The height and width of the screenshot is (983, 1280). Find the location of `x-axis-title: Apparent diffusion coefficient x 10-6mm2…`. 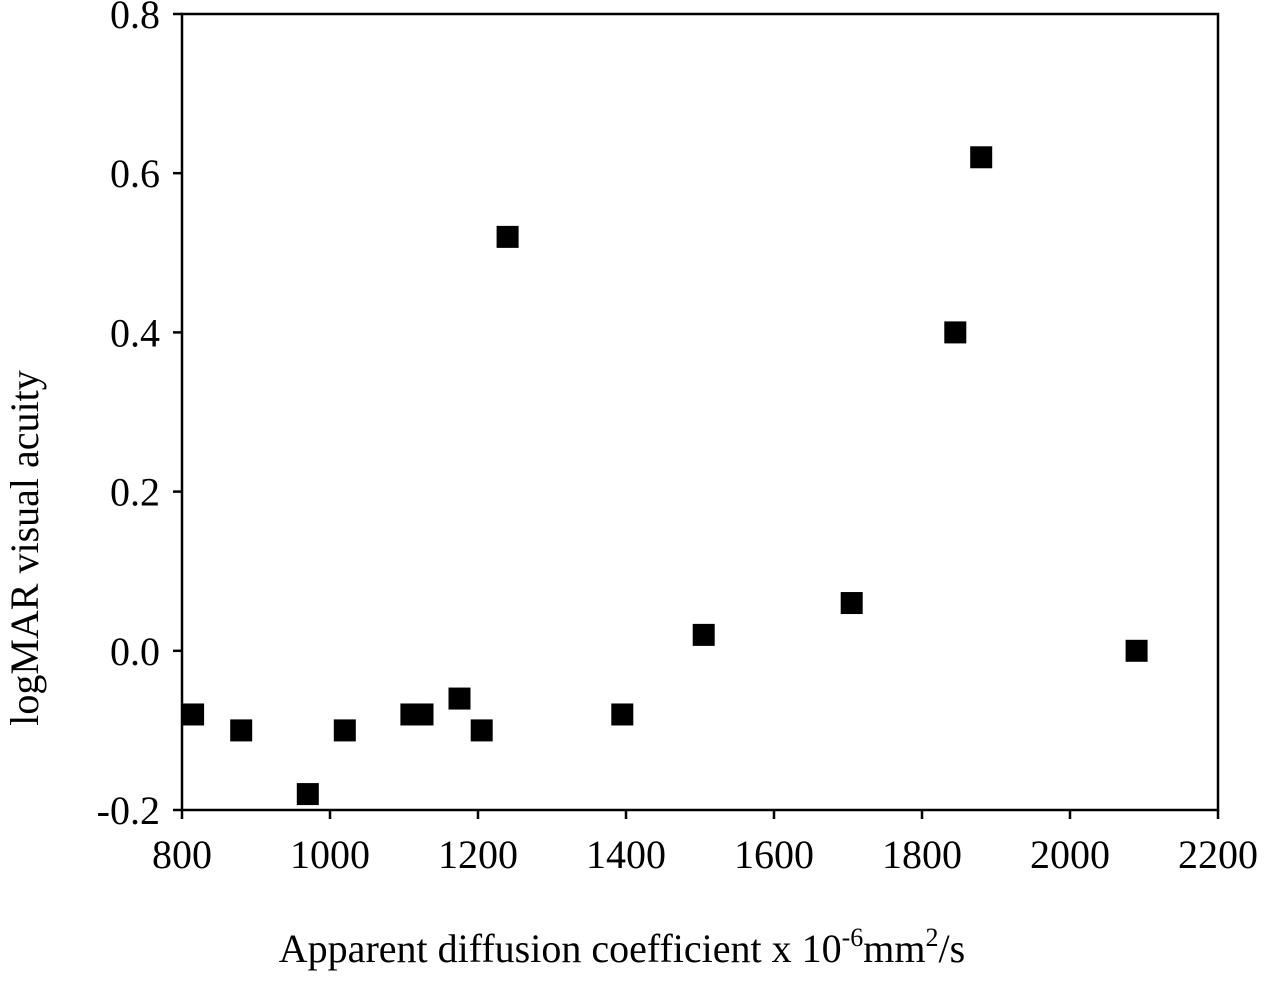

x-axis-title: Apparent diffusion coefficient x 10-6mm2… is located at coordinates (622, 947).